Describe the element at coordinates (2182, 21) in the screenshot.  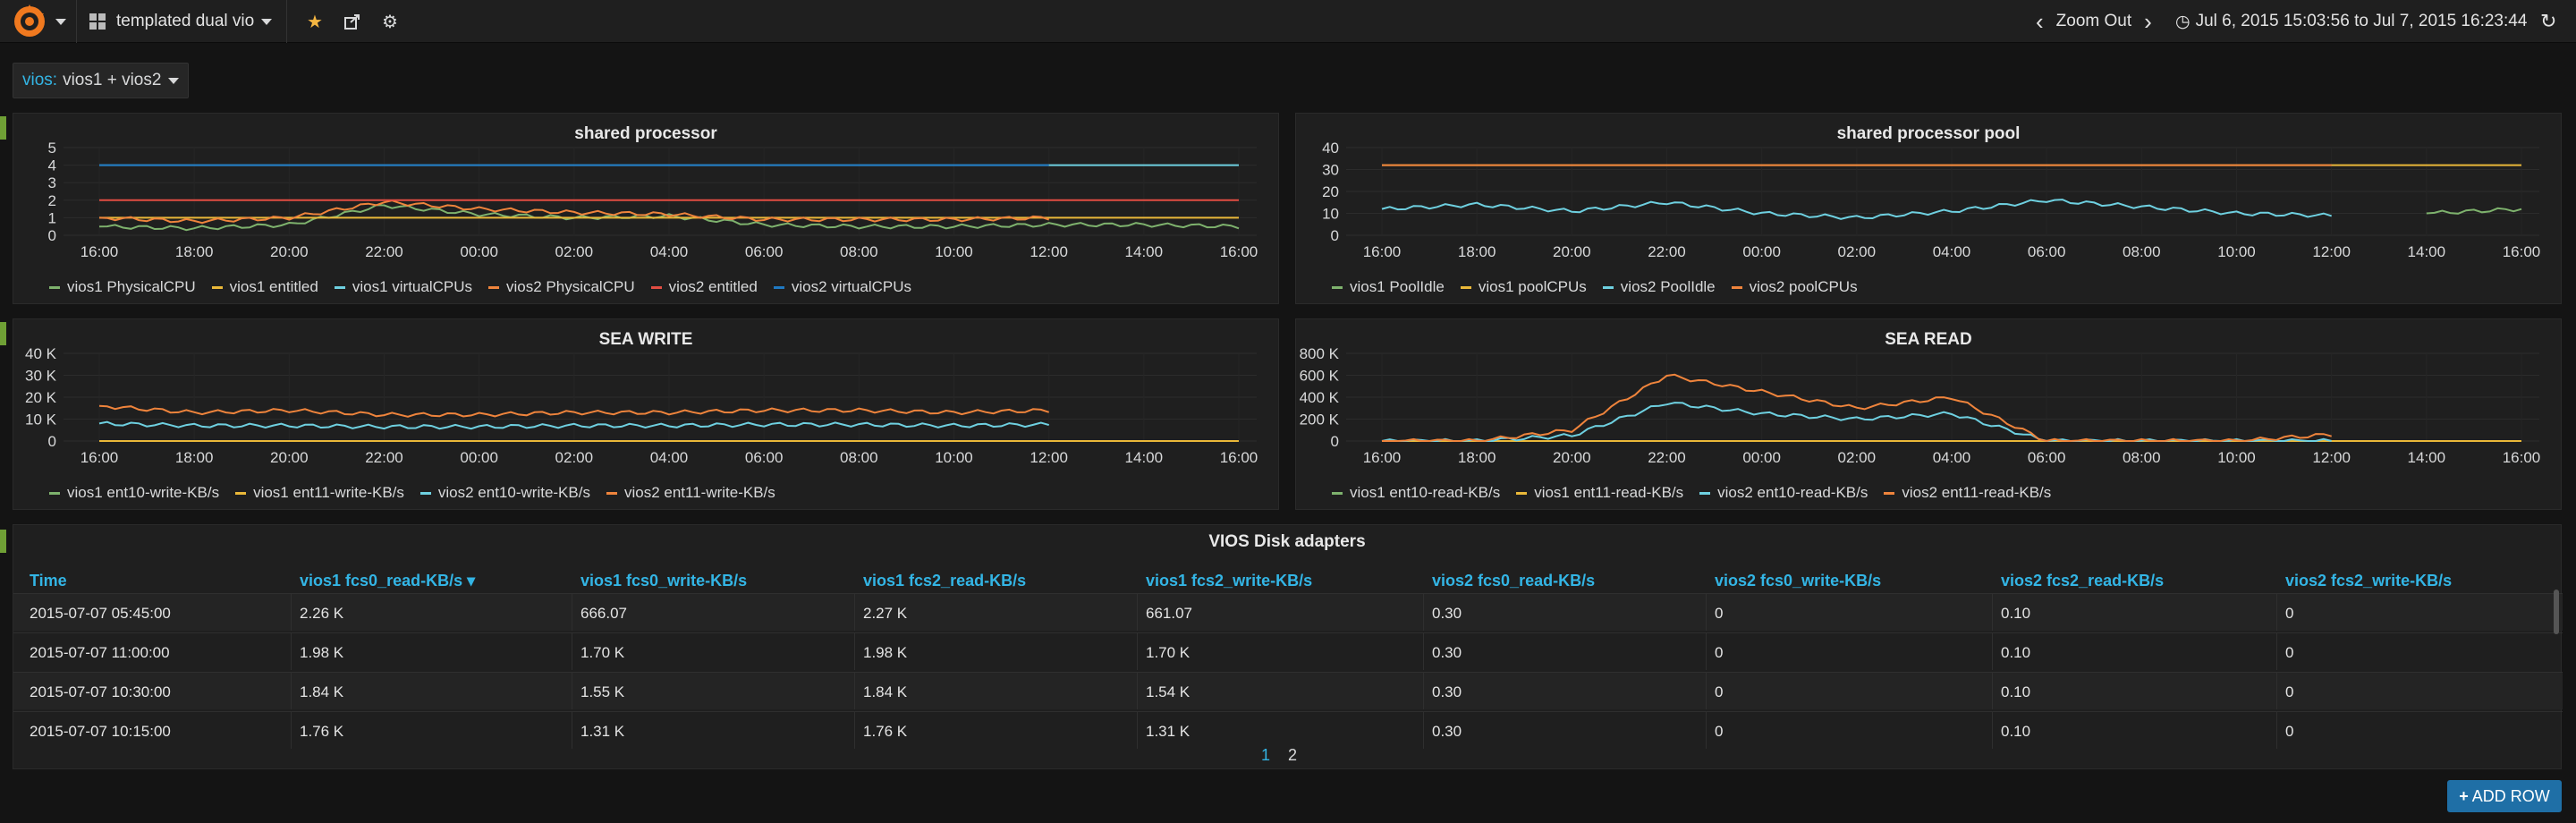
I see `clock-icon: ◷` at that location.